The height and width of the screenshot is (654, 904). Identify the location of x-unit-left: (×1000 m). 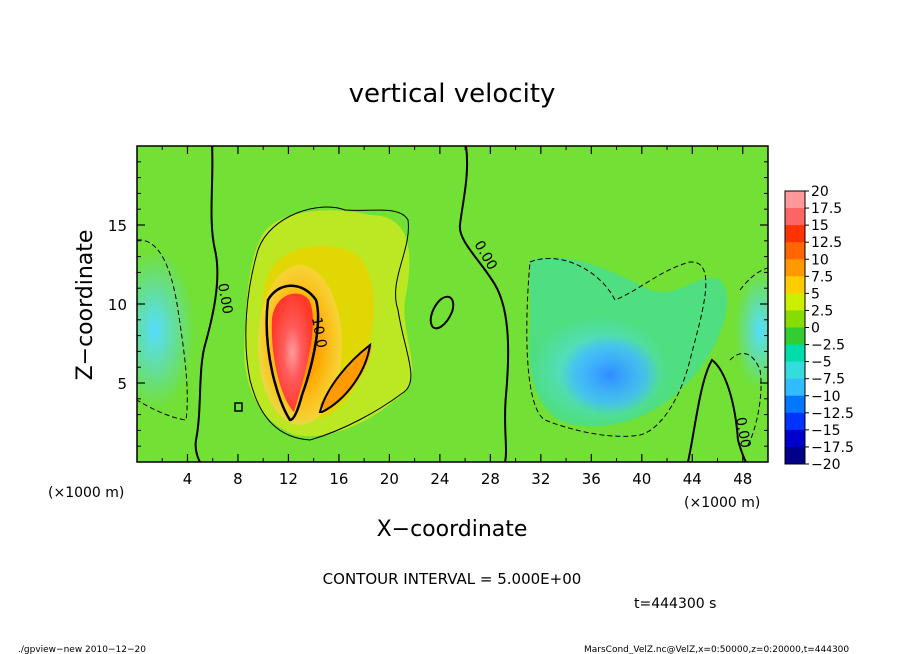
(86, 493).